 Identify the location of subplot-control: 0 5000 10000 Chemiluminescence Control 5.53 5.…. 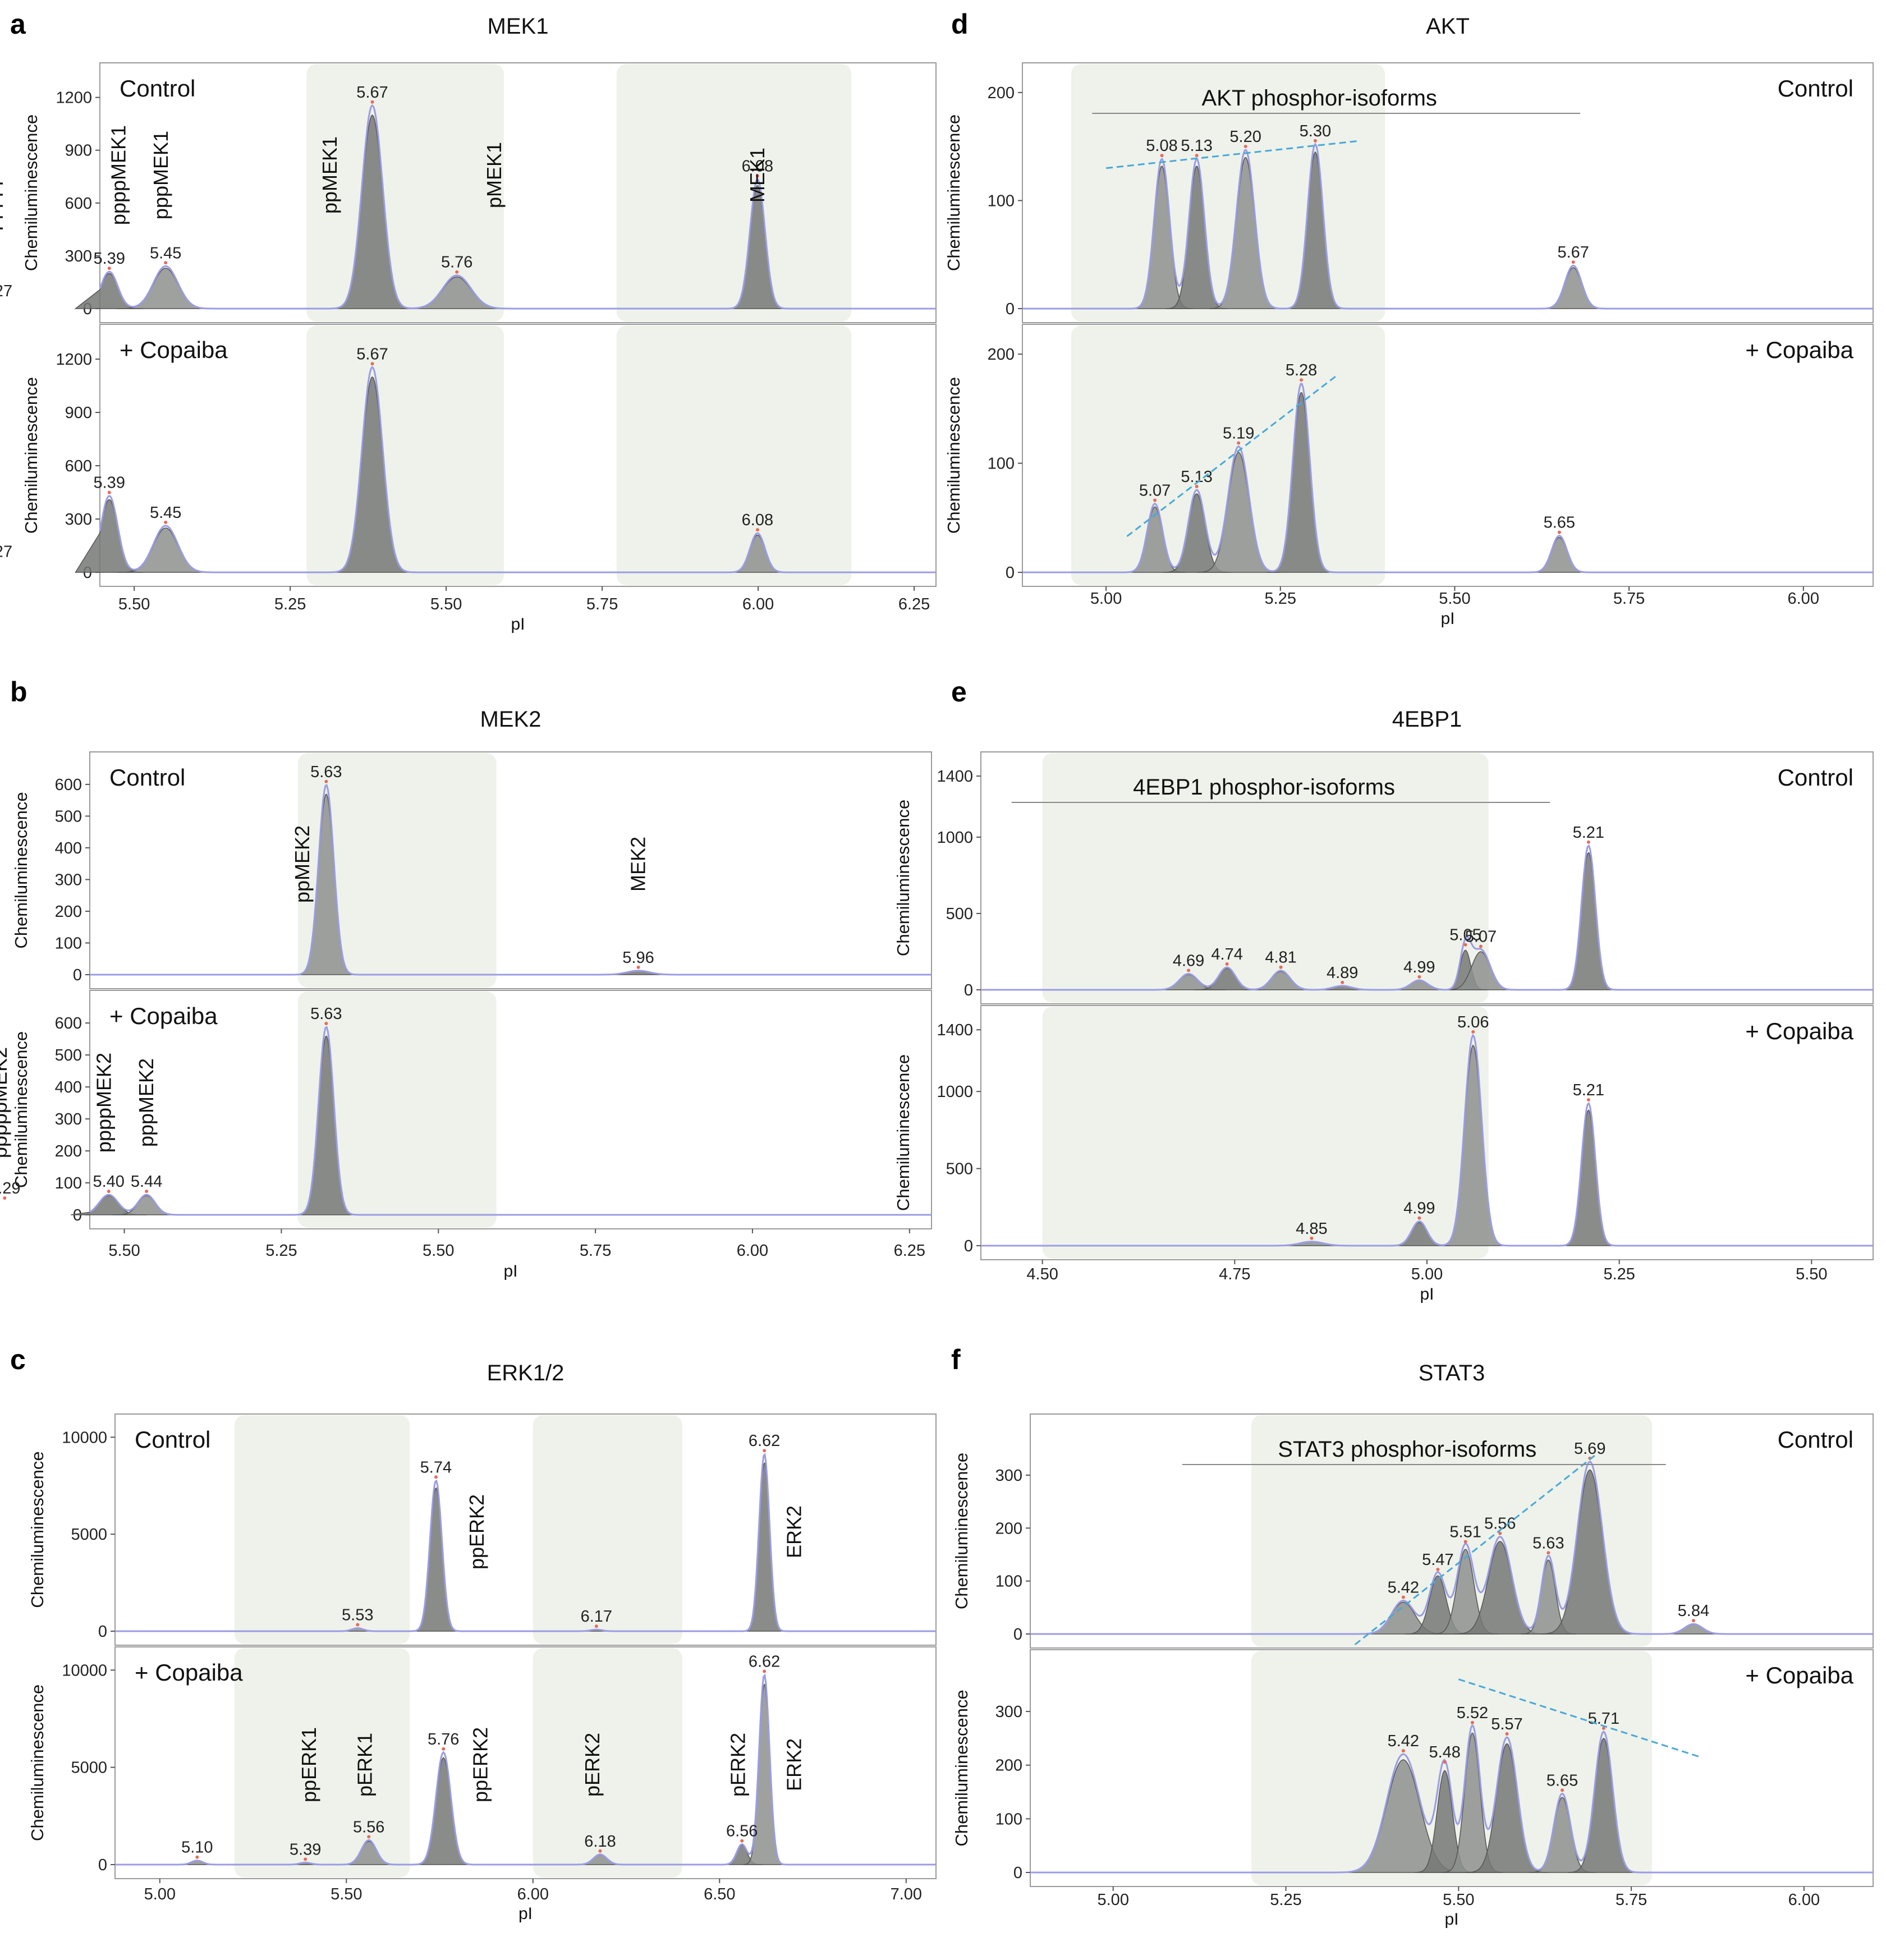
(482, 1530).